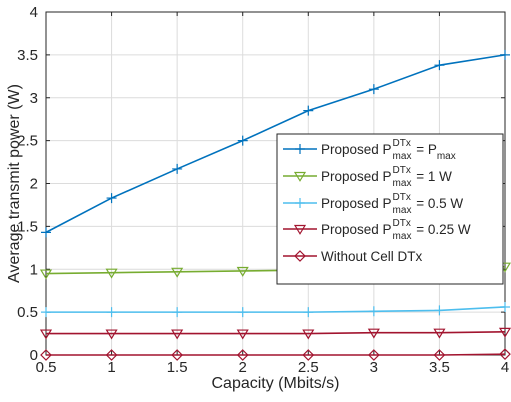 The image size is (511, 402). I want to click on x-tick-label: 2, so click(243, 367).